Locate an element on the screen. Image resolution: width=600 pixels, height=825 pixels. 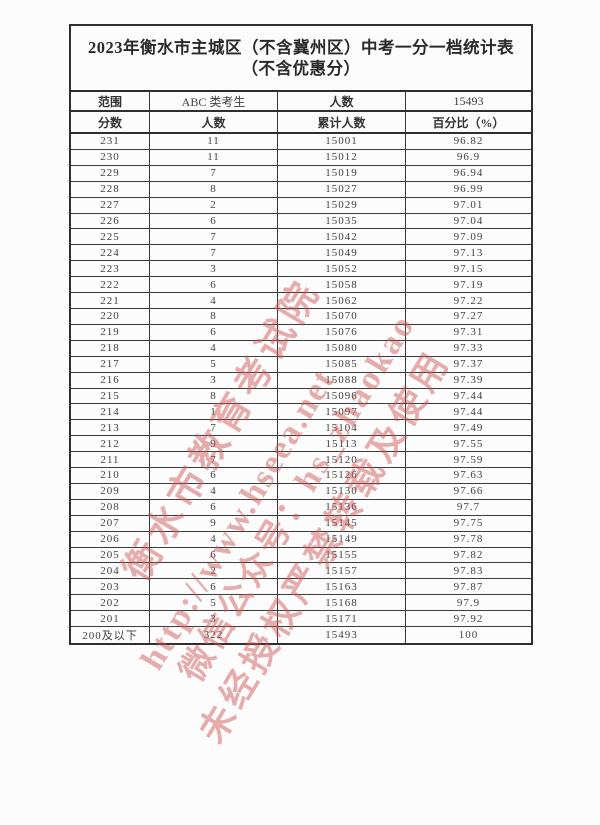
score-cell: 225 is located at coordinates (110, 237).